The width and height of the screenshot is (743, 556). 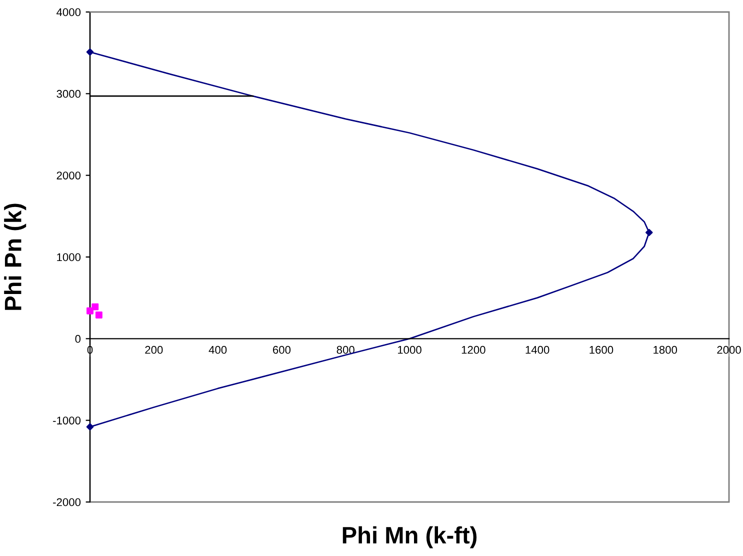 I want to click on y-tick-label: 3000, so click(x=68, y=94).